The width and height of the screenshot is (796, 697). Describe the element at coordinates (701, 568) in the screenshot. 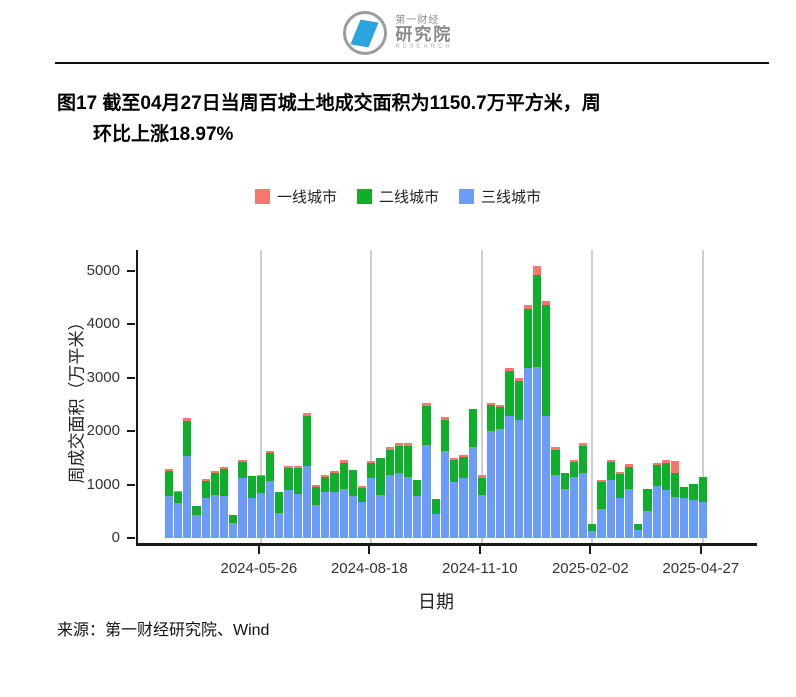

I see `x-tick-label: 2025-04-27` at that location.